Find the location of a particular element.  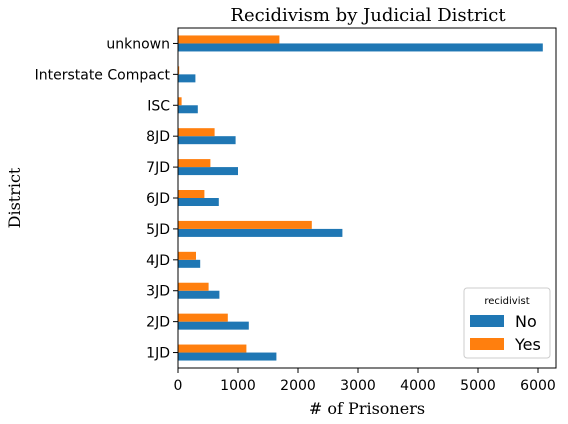

bar-5jd-yes is located at coordinates (245, 224).